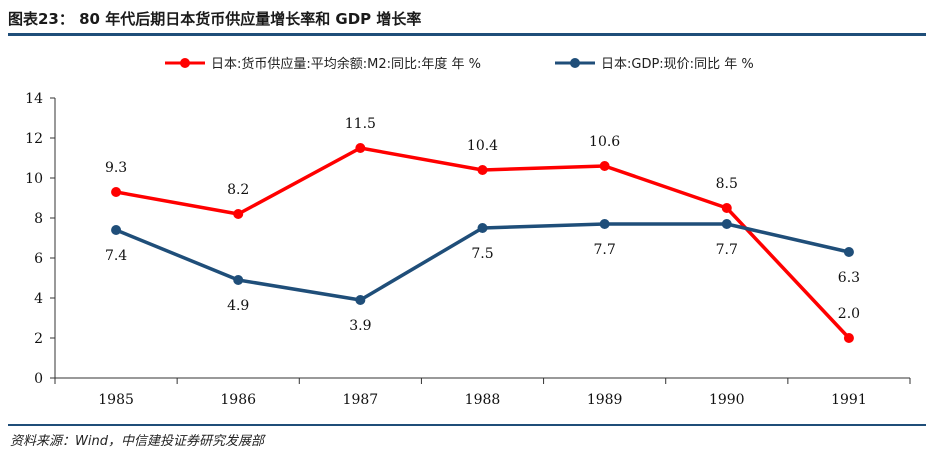  I want to click on data-label: 8.2, so click(238, 190).